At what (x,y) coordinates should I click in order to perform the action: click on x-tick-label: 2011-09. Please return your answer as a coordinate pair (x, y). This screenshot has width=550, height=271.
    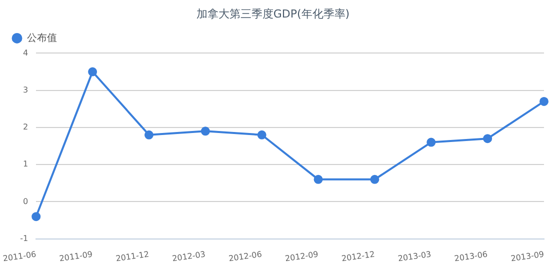
    Looking at the image, I should click on (76, 257).